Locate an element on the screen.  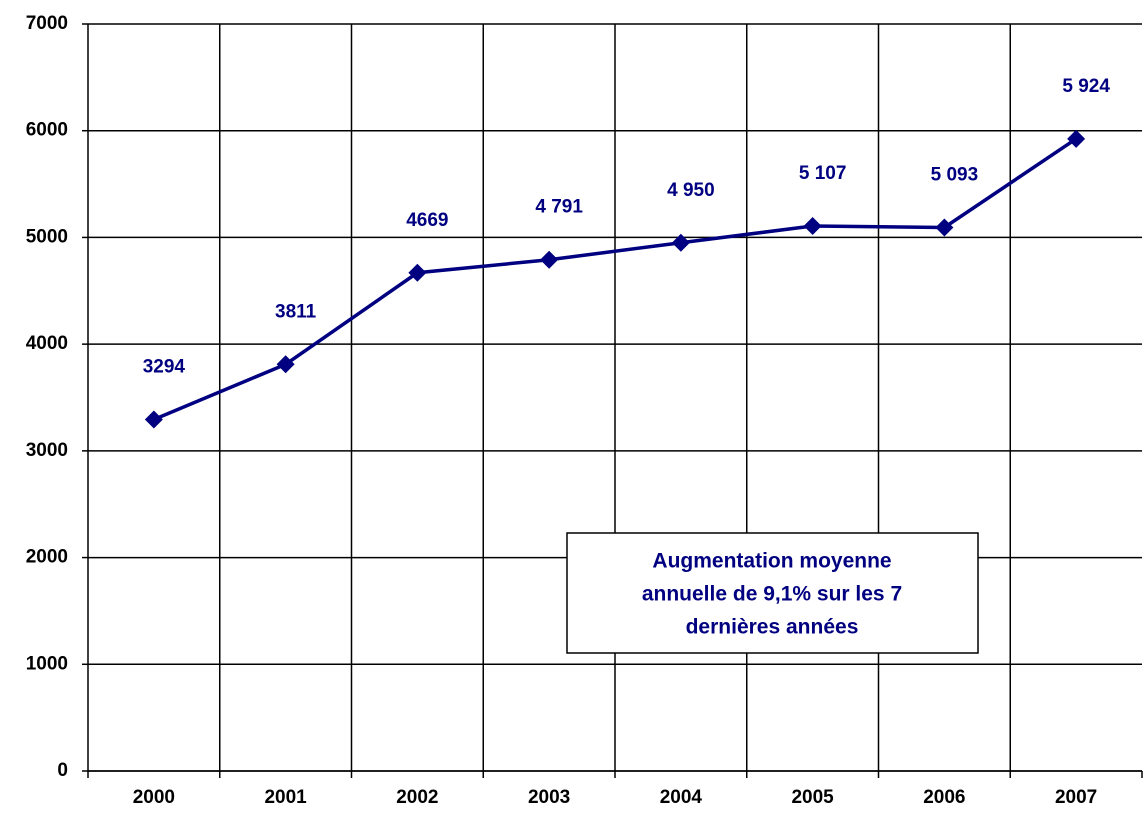
annotation-box is located at coordinates (772, 593).